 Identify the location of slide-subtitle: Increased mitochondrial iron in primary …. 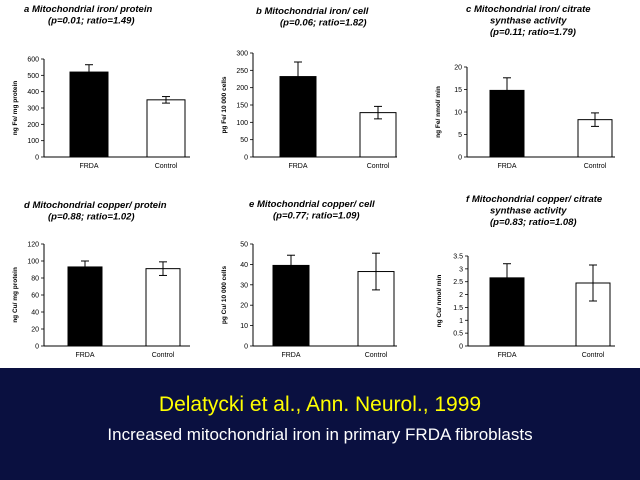
(320, 434).